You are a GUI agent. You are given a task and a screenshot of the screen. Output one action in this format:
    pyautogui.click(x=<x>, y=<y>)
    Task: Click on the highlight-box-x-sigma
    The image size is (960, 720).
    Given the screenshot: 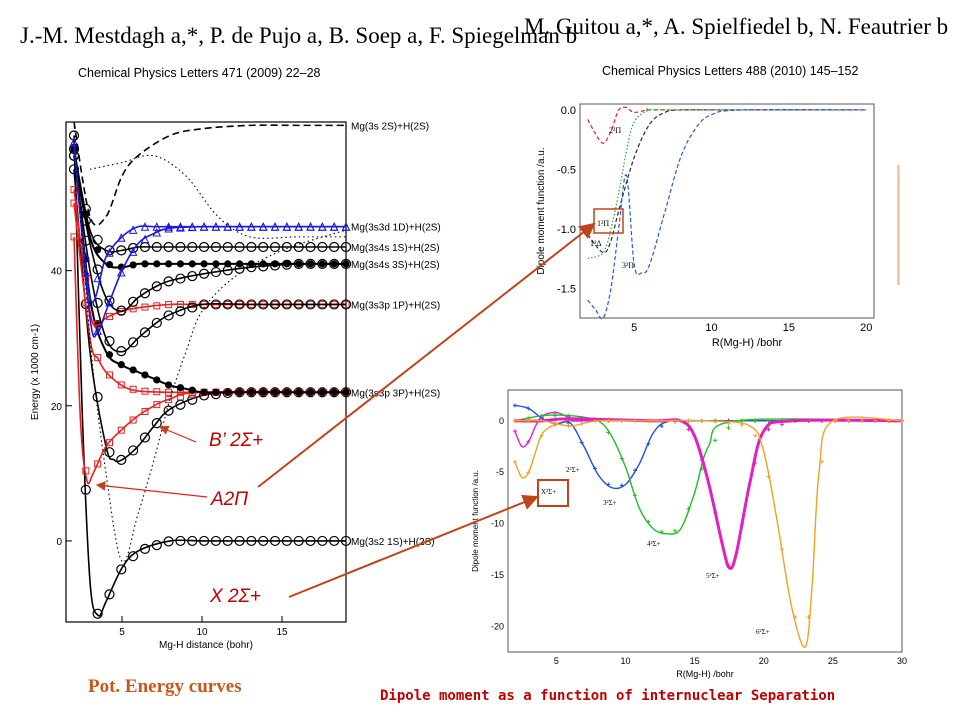 What is the action you would take?
    pyautogui.click(x=553, y=493)
    